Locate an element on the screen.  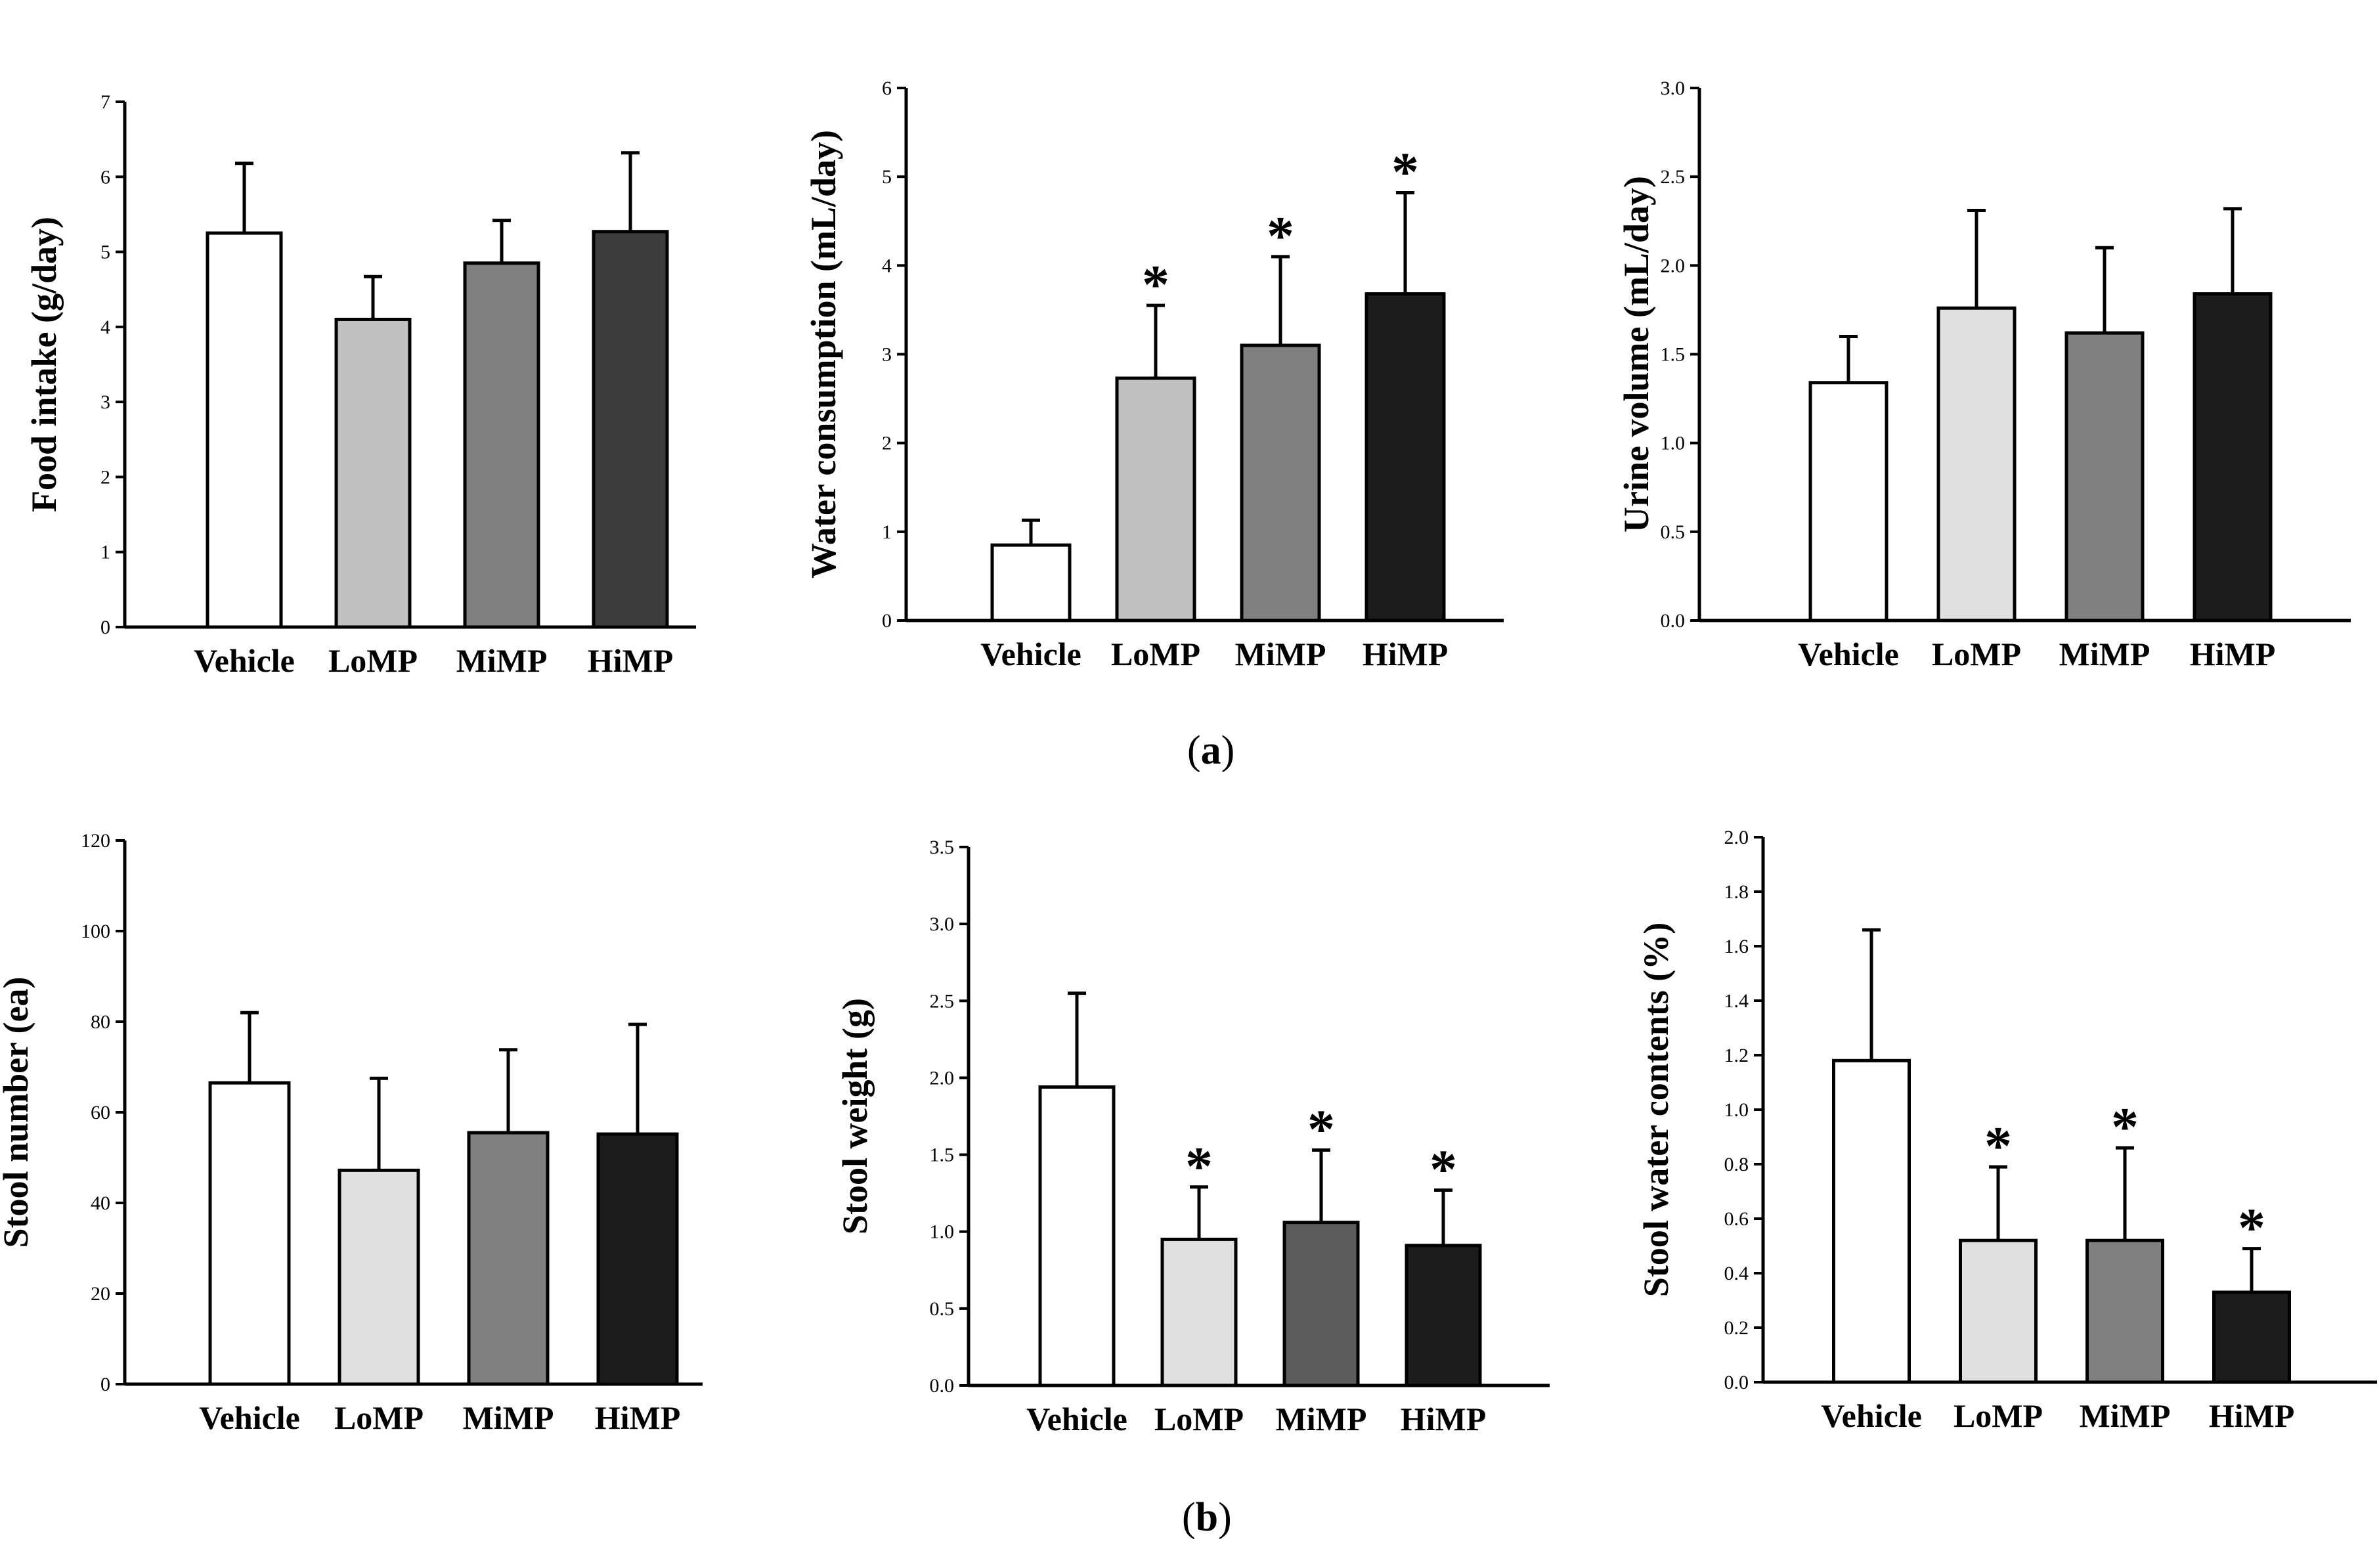
y-axis-label: Stool weight (g) is located at coordinates (855, 1116).